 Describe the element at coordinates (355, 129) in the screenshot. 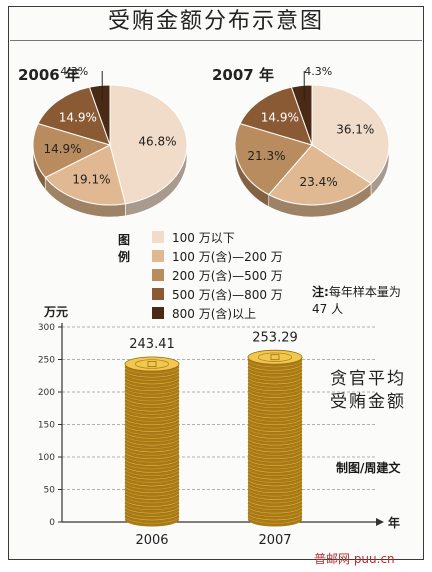

I see `pie-slice-label: 36.1%` at that location.